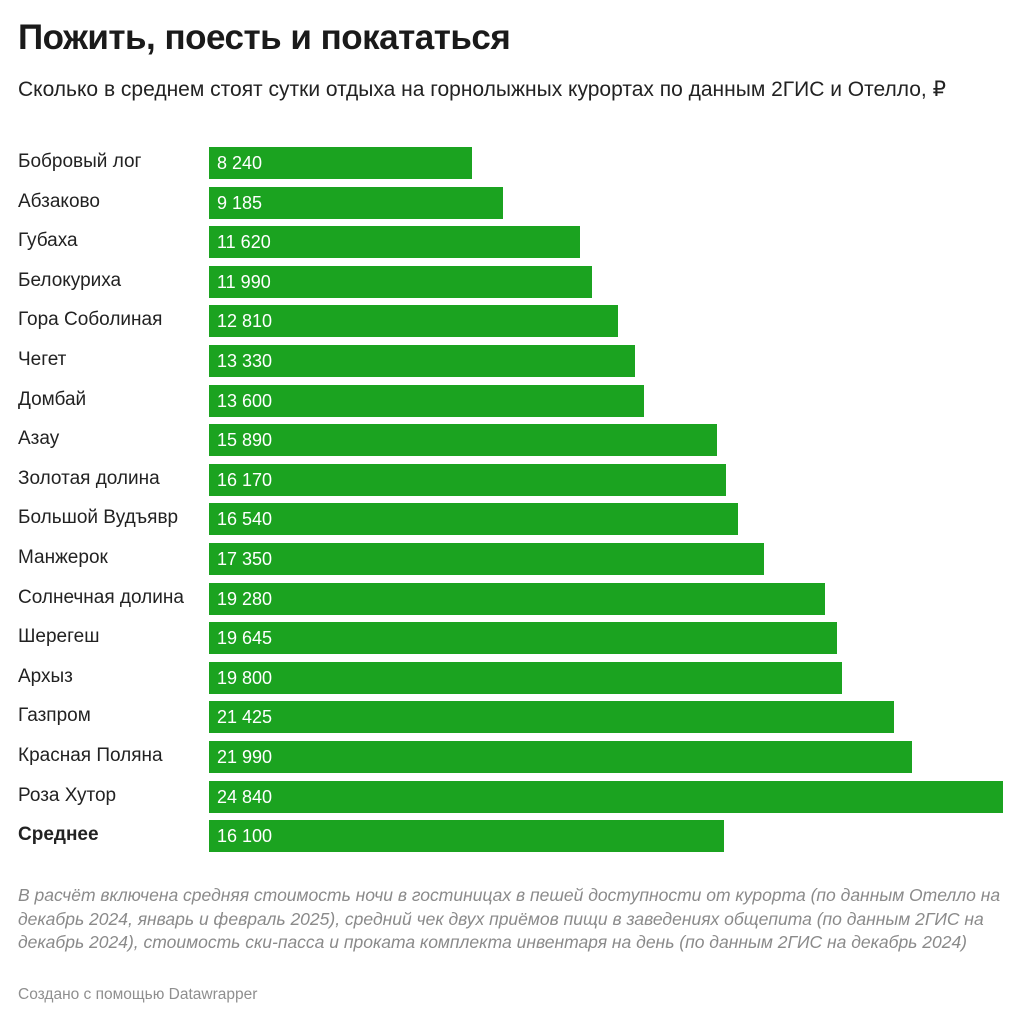  I want to click on bar-value-label: 11 620, so click(244, 242).